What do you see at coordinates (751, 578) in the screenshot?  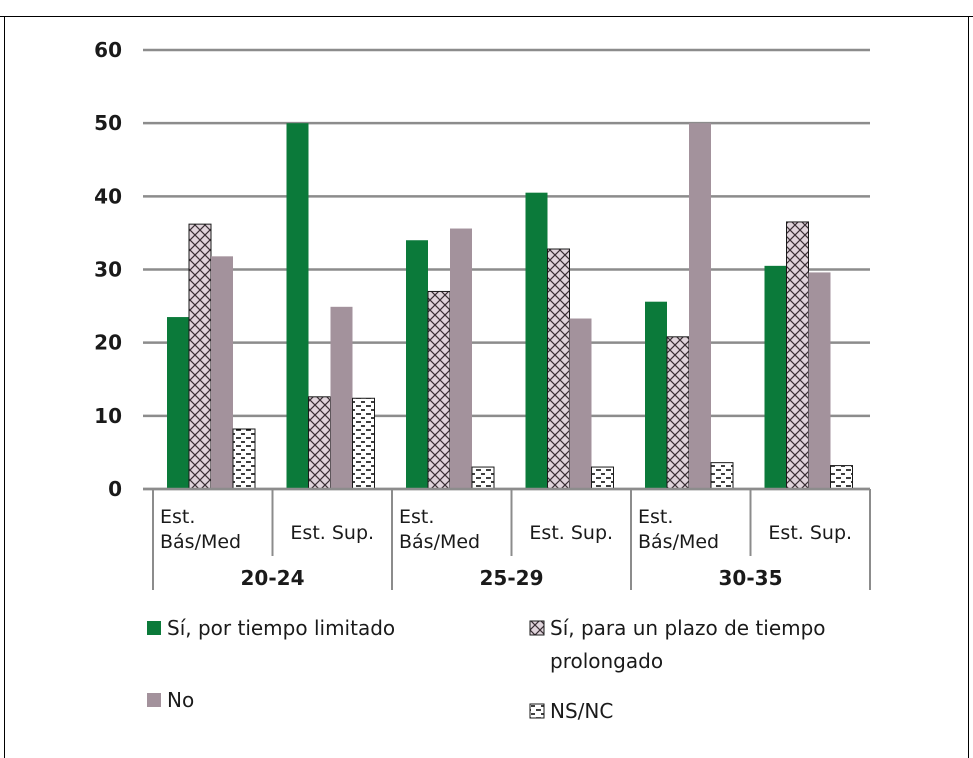 I see `x-group-label: 30-35` at bounding box center [751, 578].